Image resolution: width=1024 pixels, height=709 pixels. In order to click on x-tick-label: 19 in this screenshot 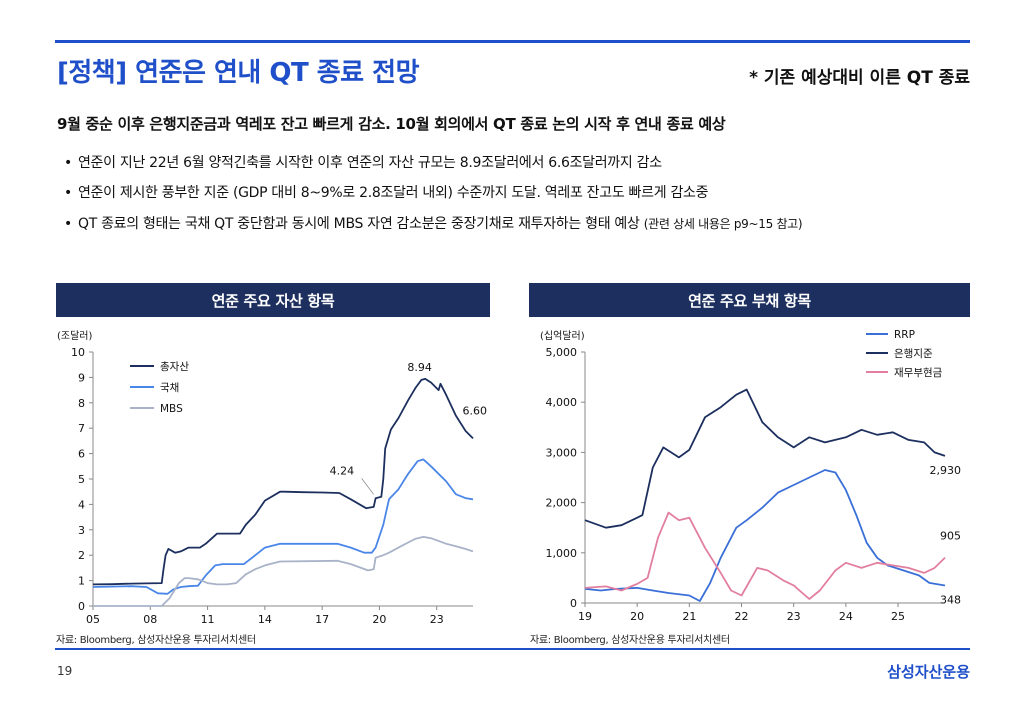, I will do `click(585, 616)`.